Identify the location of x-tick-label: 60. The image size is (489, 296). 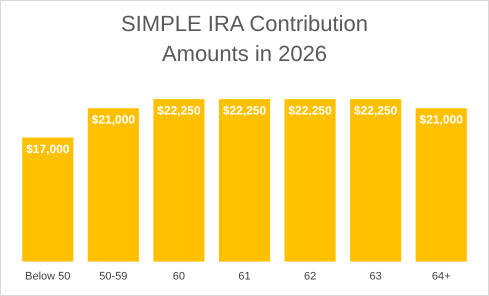
(179, 276).